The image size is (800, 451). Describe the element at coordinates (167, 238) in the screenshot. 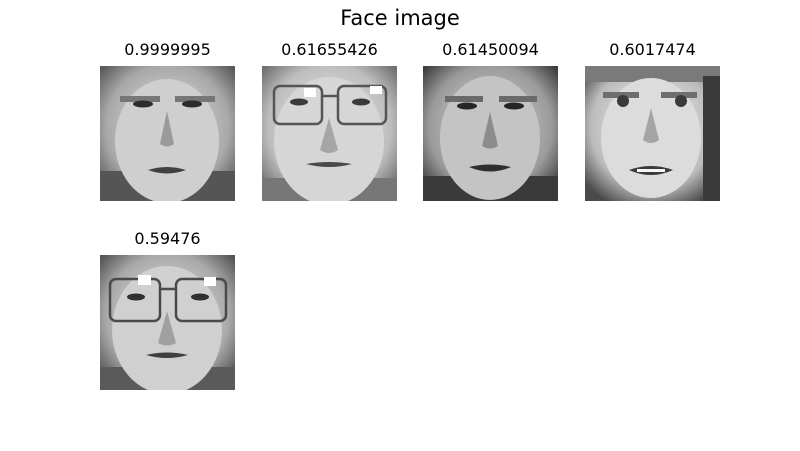

I see `similarity-score: 0.59476` at that location.